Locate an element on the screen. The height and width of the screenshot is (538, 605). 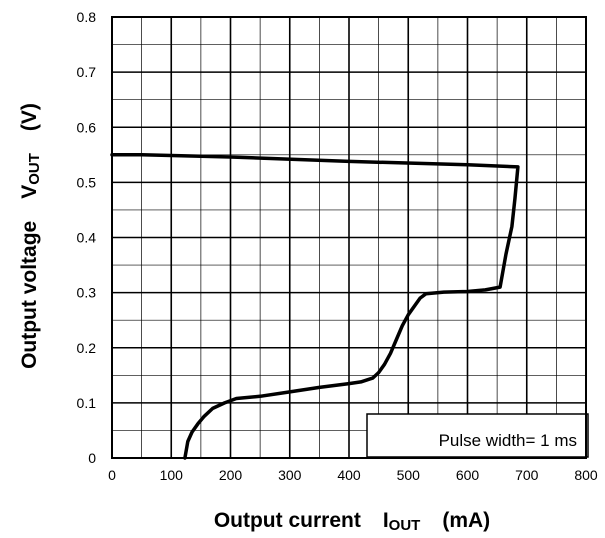
legend-box: Pulse width= 1 ms is located at coordinates (477, 435).